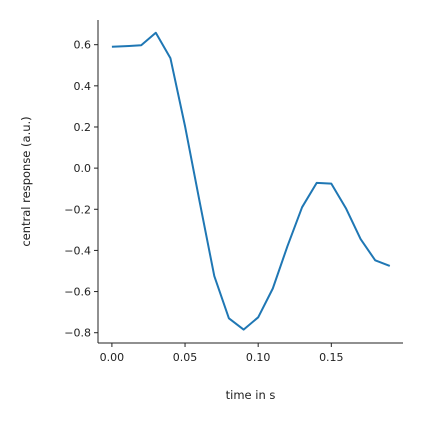  Describe the element at coordinates (185, 357) in the screenshot. I see `x-tick-label: 0.05` at that location.